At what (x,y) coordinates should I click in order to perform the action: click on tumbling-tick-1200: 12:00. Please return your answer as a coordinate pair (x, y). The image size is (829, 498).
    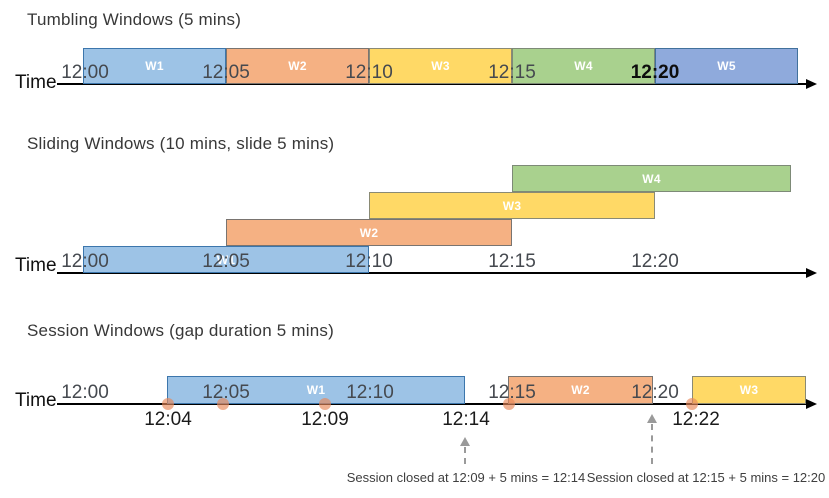
    Looking at the image, I should click on (85, 72).